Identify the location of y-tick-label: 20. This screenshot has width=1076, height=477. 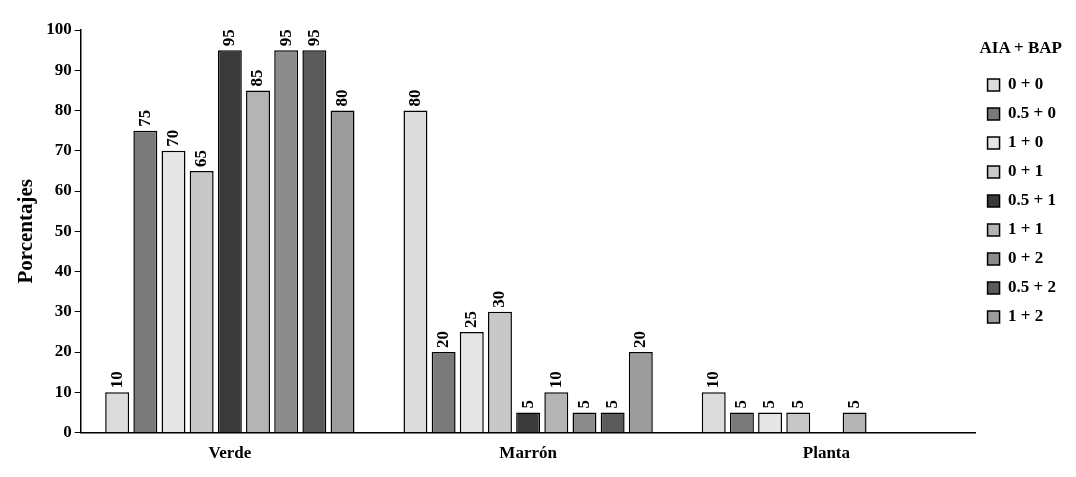
(63, 351).